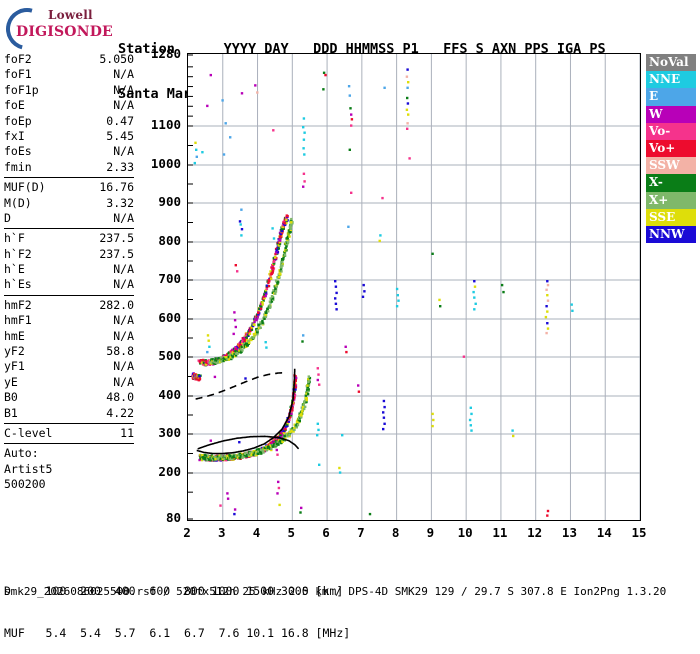 This screenshot has height=654, width=700. I want to click on legend-item-nne: NNE, so click(671, 80).